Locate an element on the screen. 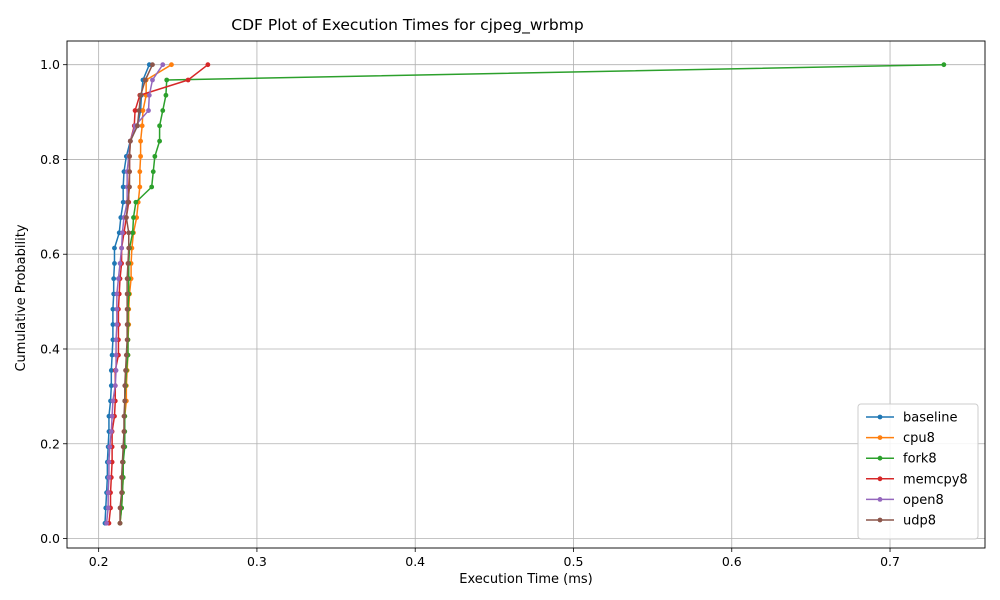 Image resolution: width=1000 pixels, height=600 pixels. x-tick-label: 0.7 is located at coordinates (890, 561).